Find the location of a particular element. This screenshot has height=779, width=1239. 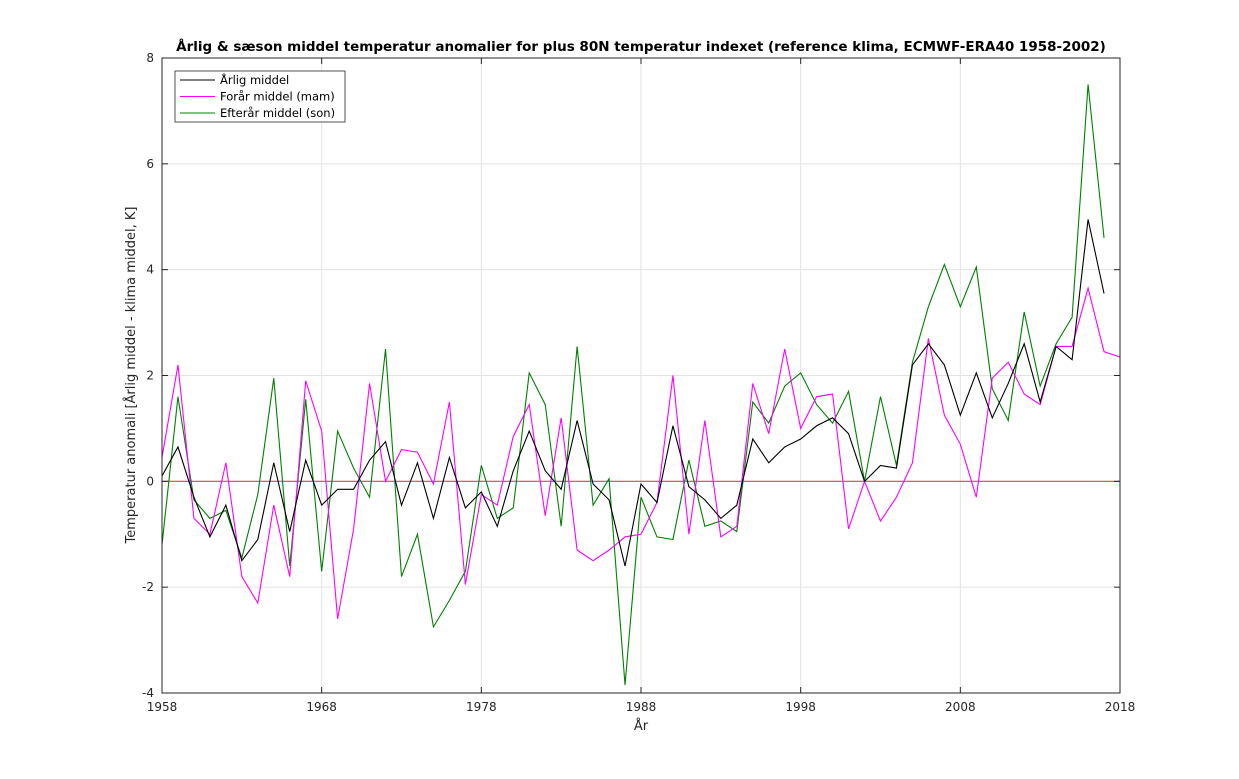

y-tick-label: 4 is located at coordinates (150, 270).